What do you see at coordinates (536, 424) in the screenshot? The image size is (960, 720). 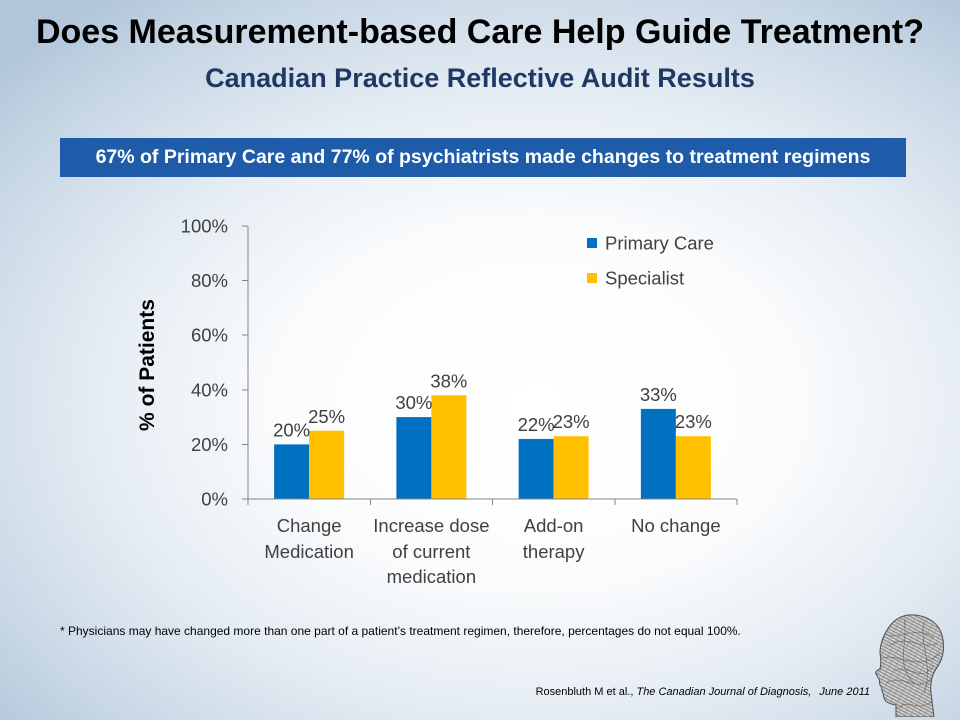 I see `data-label-primary-care: 22%` at bounding box center [536, 424].